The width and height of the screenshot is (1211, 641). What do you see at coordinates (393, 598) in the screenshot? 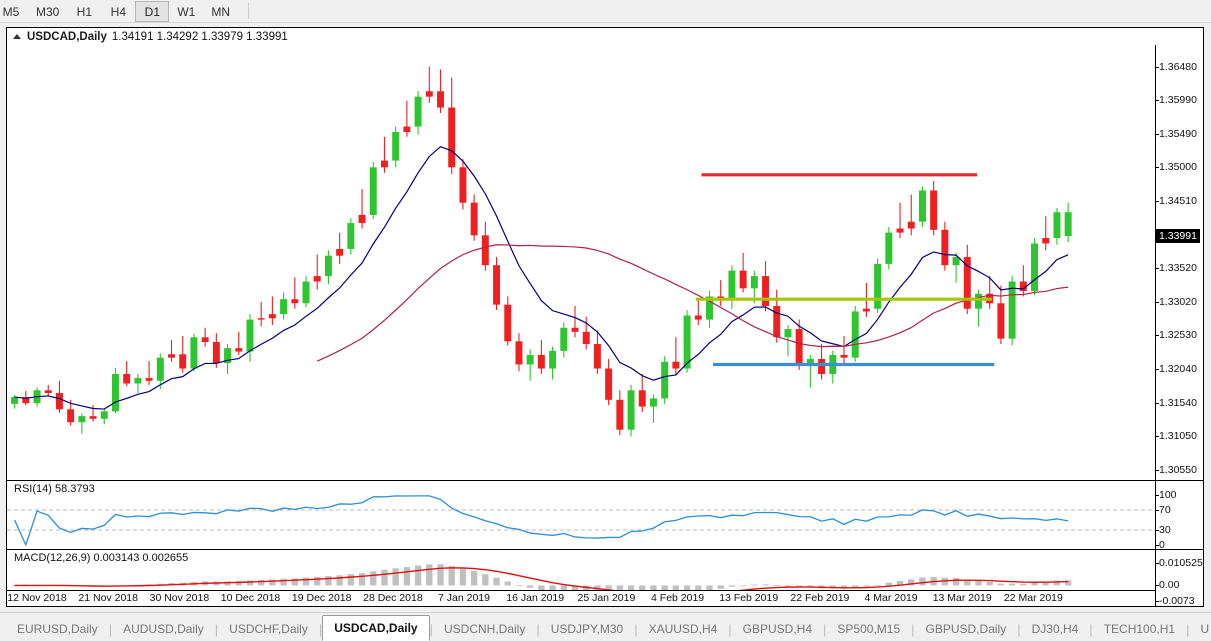
I see `time-tick: 28 Dec 2018` at bounding box center [393, 598].